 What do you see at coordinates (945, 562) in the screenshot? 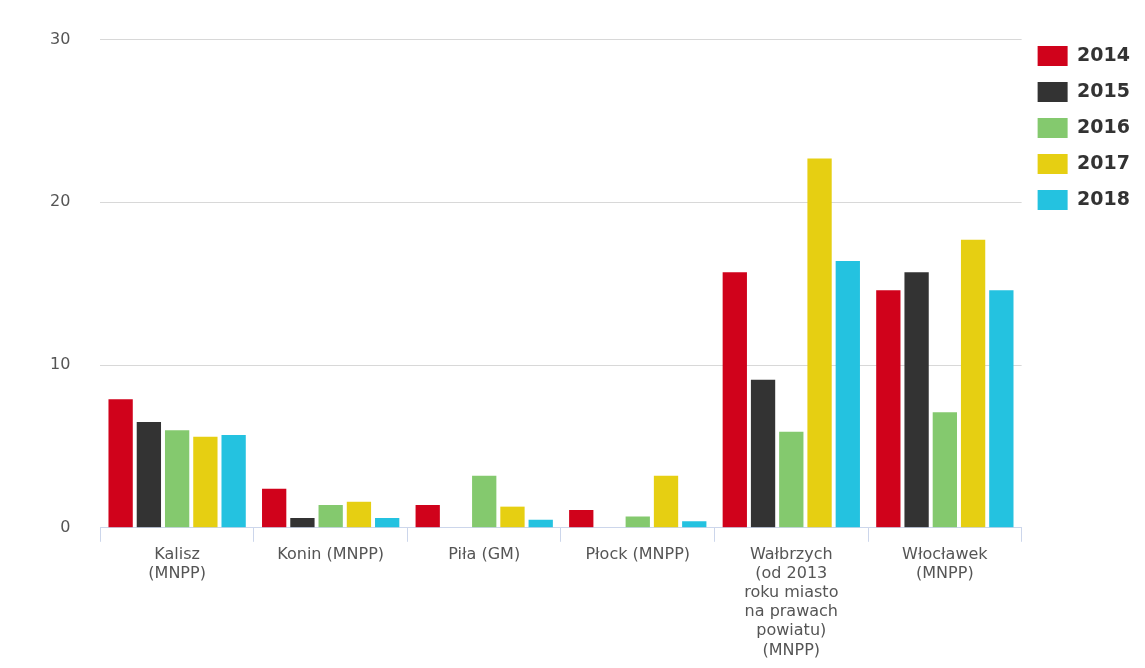
I see `x-tick-label: Włocławek (MNPP)` at bounding box center [945, 562].